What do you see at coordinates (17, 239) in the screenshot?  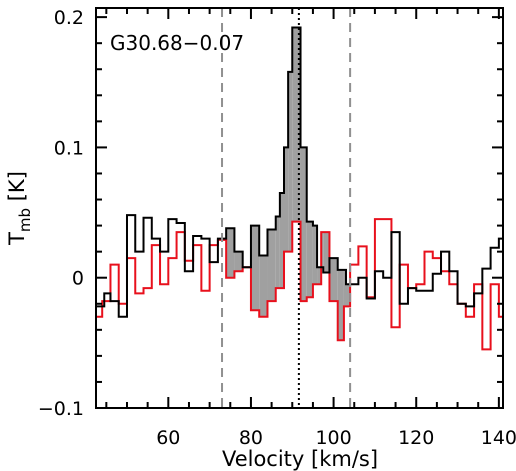 I see `y-axis-symbol: T` at bounding box center [17, 239].